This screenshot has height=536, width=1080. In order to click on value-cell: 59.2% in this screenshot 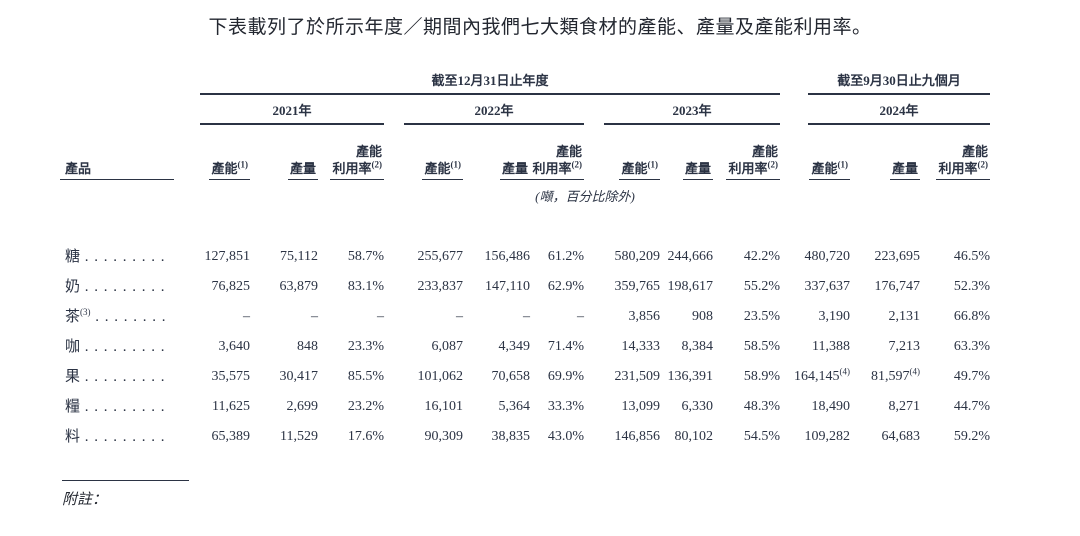, I will do `click(971, 436)`.